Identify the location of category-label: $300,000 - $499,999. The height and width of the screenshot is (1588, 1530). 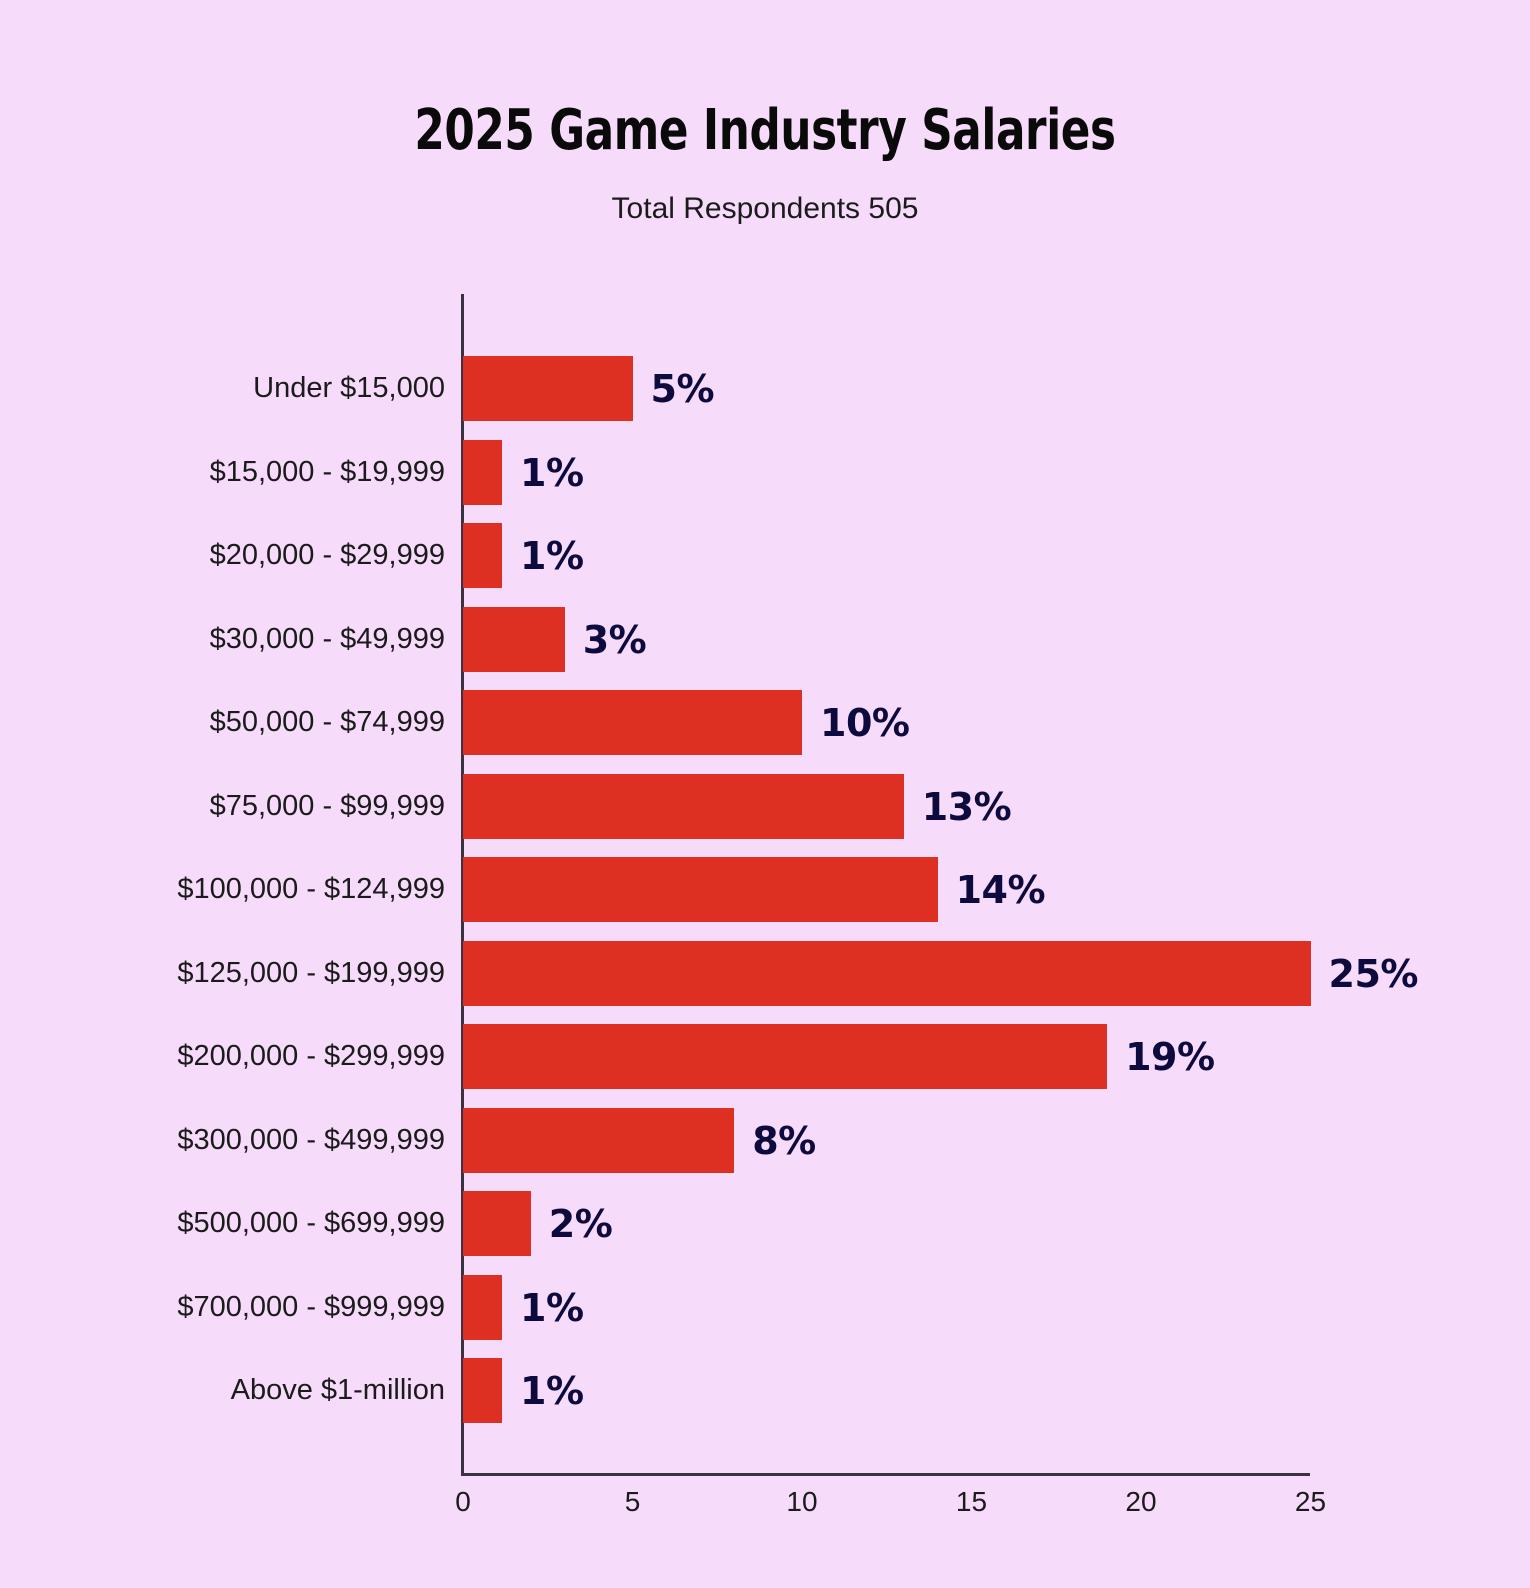
(311, 1139).